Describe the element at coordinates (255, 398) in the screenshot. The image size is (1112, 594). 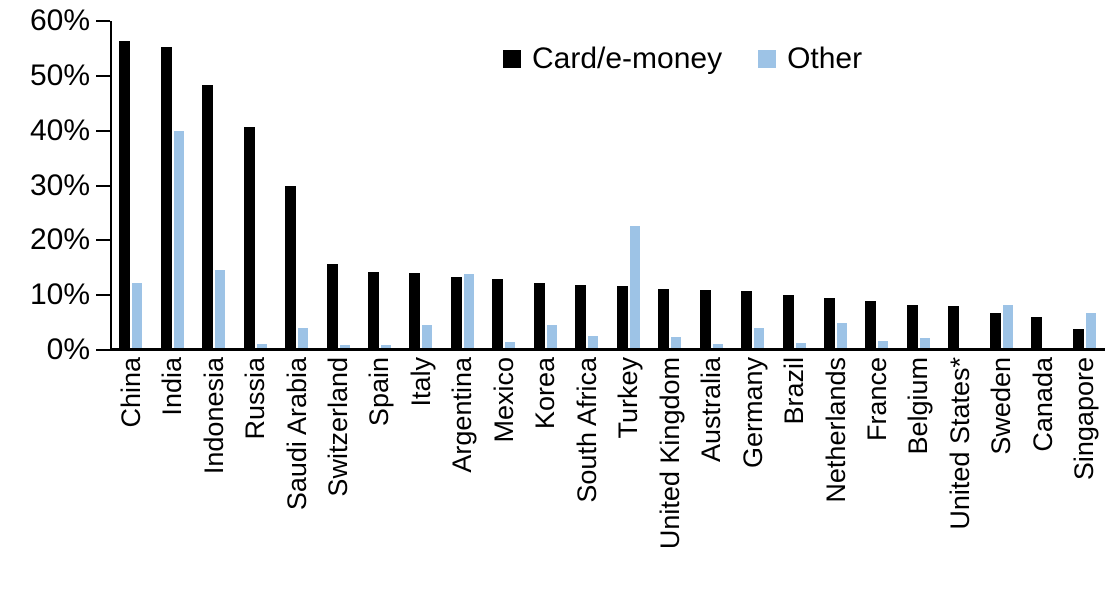
I see `x-category-label: Russia` at that location.